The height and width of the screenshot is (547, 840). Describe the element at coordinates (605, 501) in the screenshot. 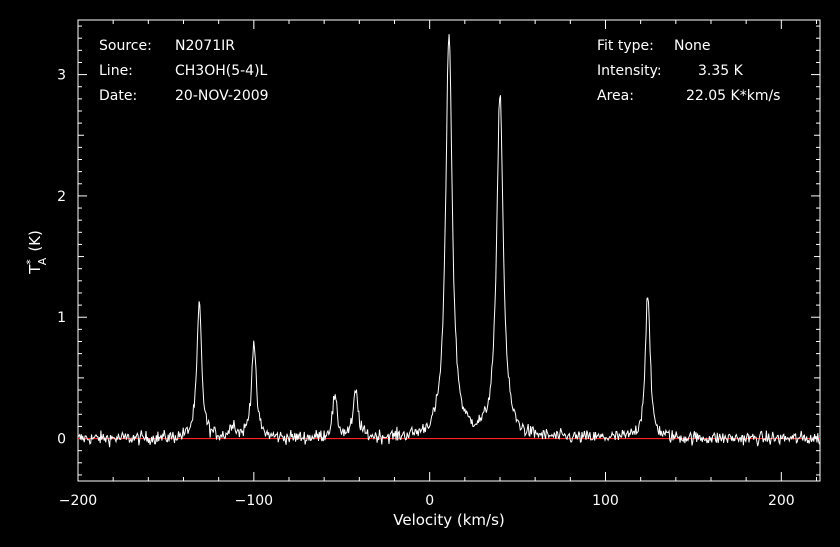

I see `x-tick-label: 100` at that location.